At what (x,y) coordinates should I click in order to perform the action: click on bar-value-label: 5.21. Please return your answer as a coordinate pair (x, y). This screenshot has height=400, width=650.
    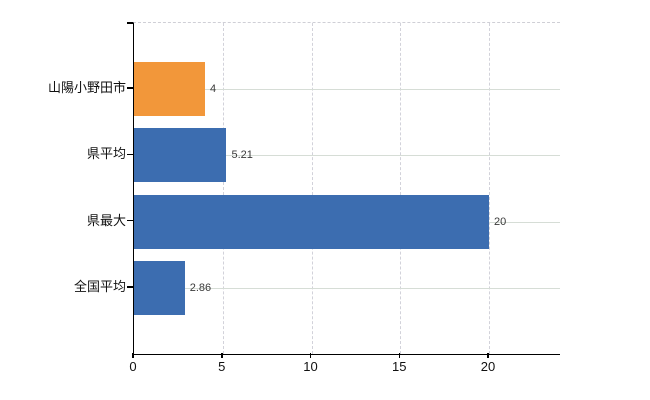
    Looking at the image, I should click on (242, 155).